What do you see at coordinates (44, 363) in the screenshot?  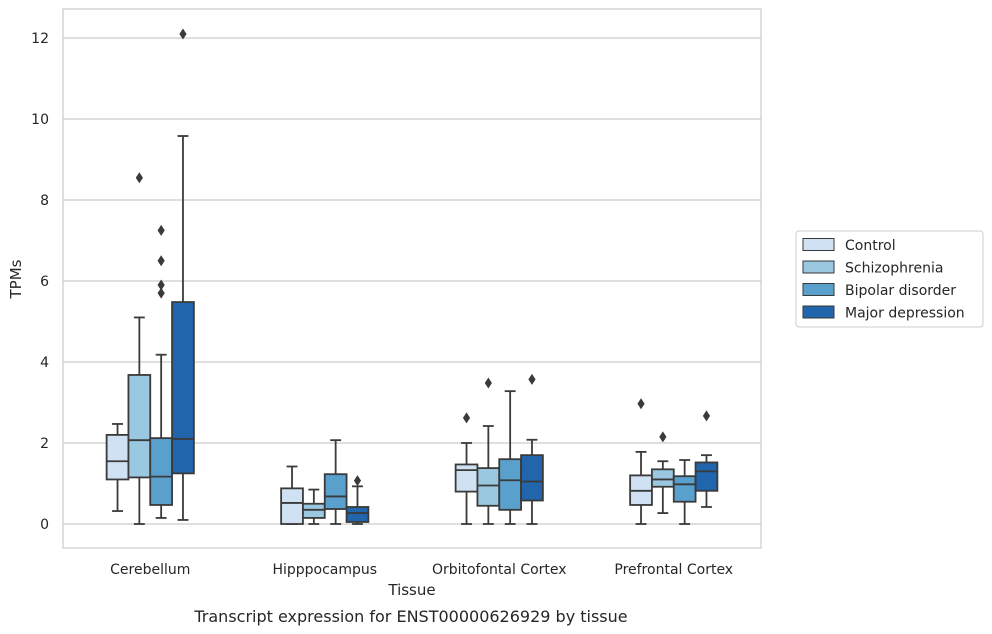 I see `y-tick-label: 4` at bounding box center [44, 363].